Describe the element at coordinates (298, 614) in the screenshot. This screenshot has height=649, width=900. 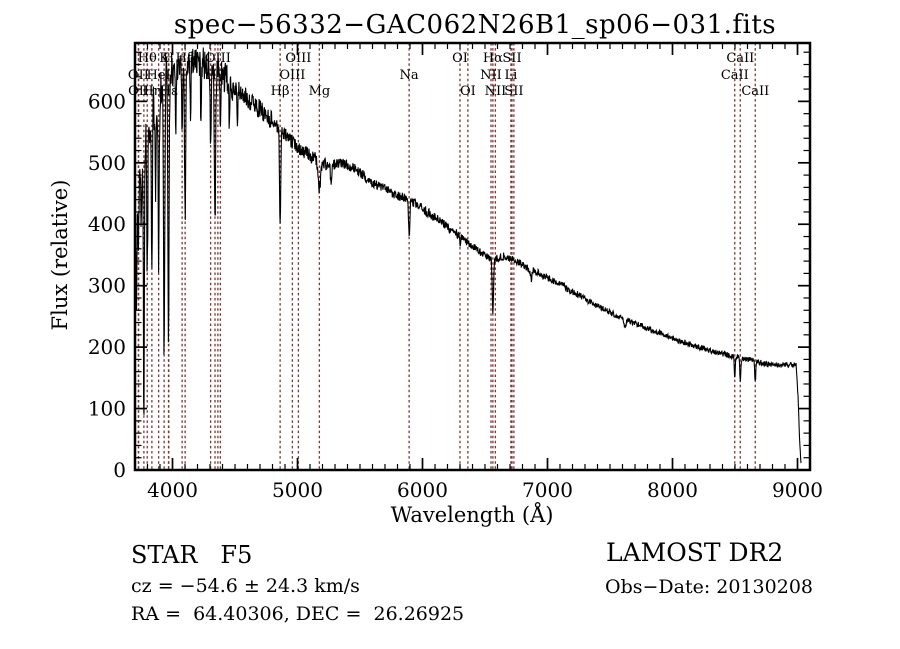
I see `ra-dec-label: RA = 64.40306, DEC = 26.26925` at that location.